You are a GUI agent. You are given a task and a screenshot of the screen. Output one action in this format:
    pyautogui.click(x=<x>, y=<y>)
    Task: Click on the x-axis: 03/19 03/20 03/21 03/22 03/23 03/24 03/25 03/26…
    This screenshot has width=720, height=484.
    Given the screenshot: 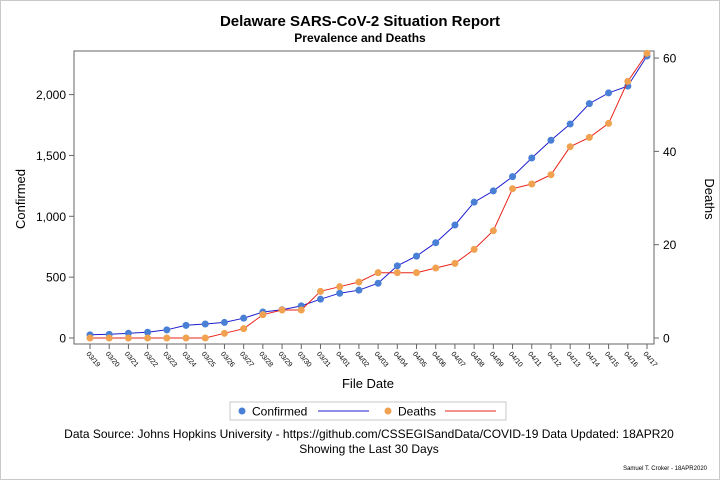 What is the action you would take?
    pyautogui.click(x=371, y=356)
    